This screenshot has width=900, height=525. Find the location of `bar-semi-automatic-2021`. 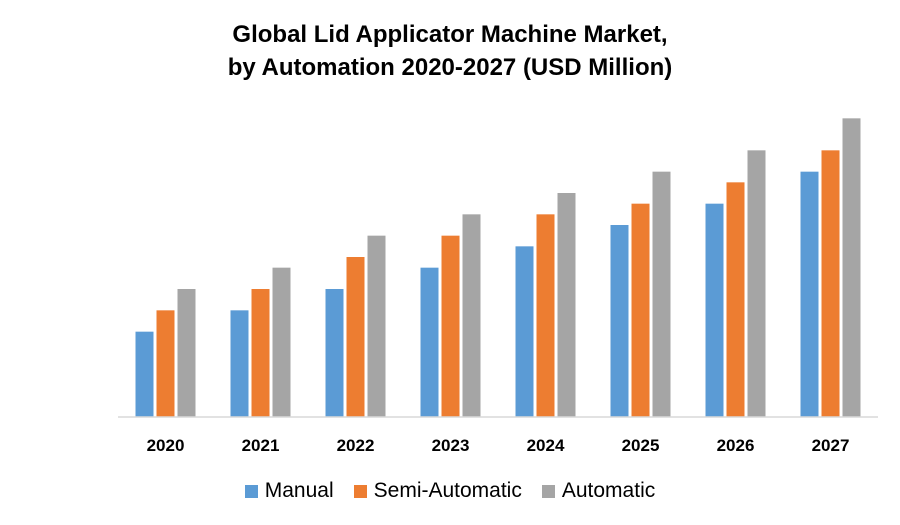

bar-semi-automatic-2021 is located at coordinates (260, 353).